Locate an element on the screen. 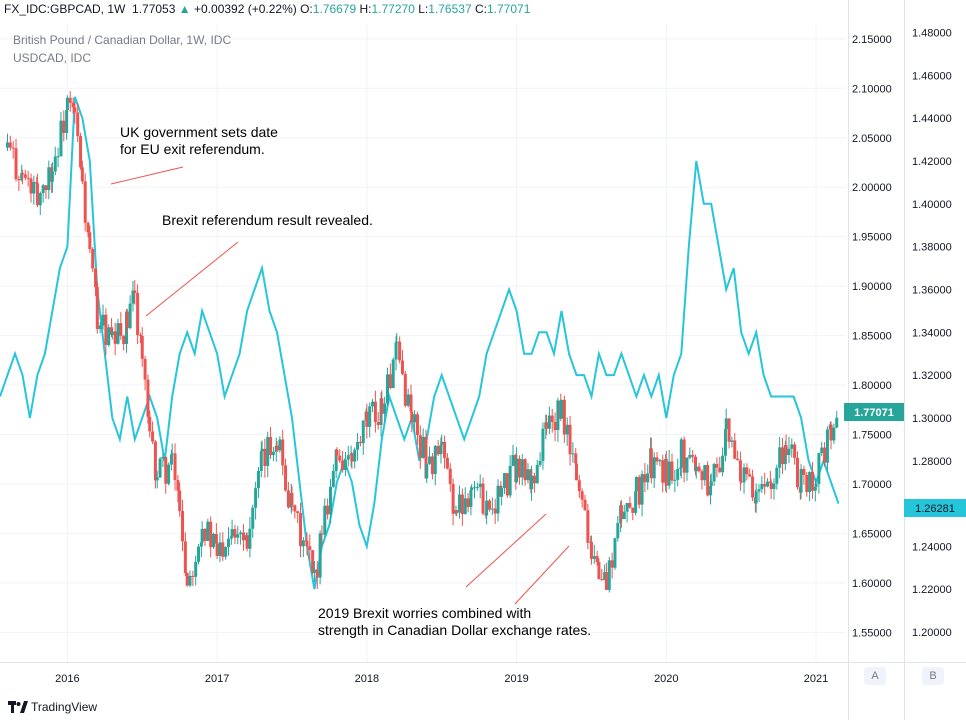 This screenshot has width=966, height=720. price-tick-label: 1.55000 is located at coordinates (872, 633).